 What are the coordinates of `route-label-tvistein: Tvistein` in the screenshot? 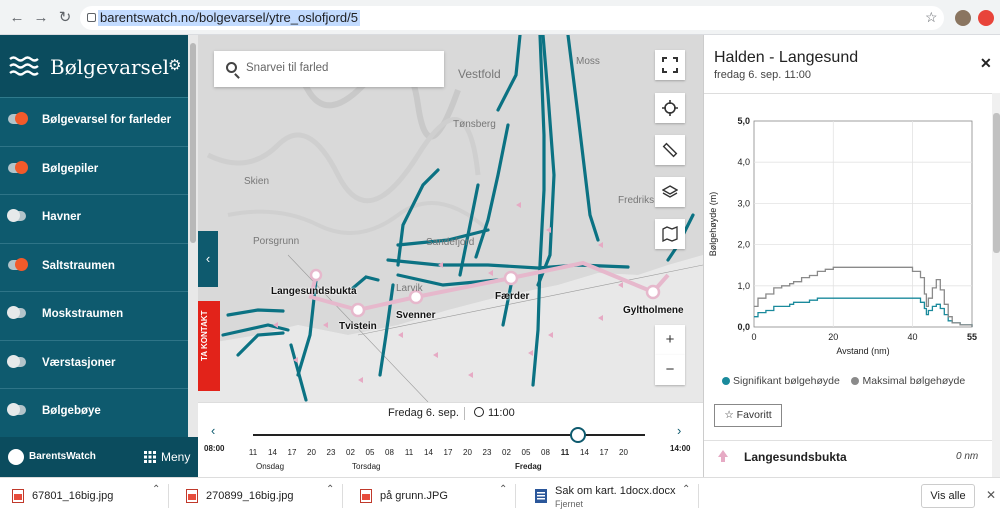 It's located at (358, 326).